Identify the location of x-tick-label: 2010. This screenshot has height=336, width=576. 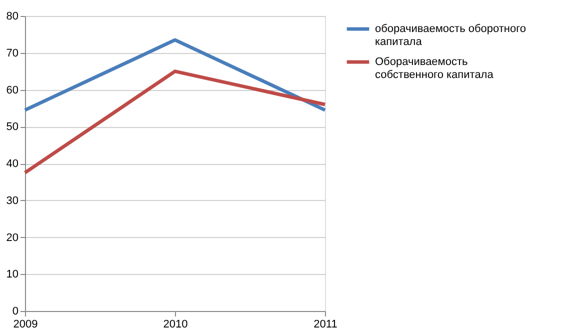
(175, 324).